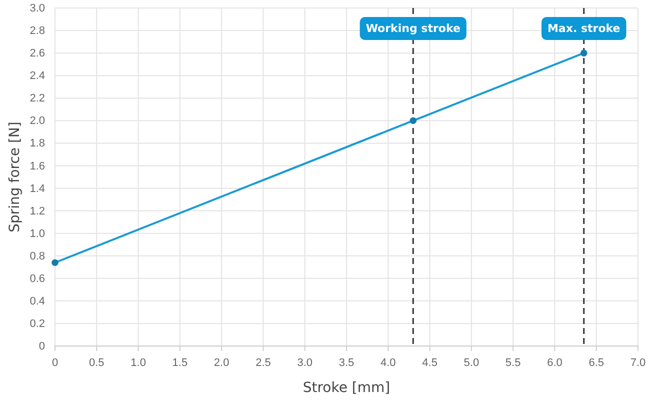 The image size is (650, 400). I want to click on x-tick-label: 1.5, so click(180, 363).